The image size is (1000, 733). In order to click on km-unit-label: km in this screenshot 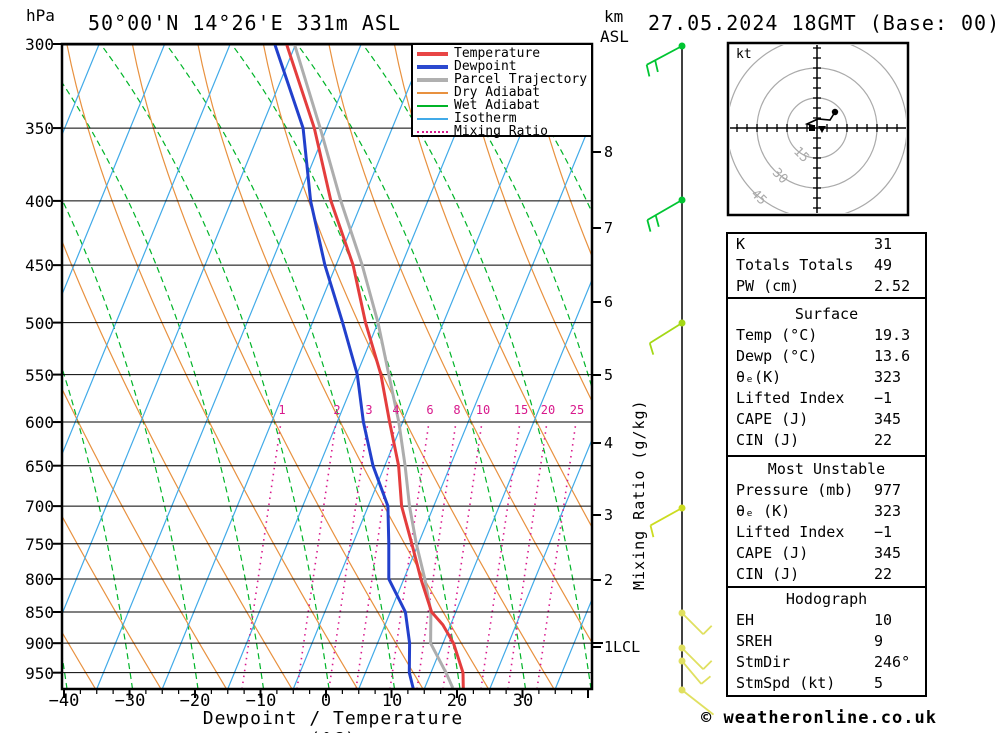, I will do `click(614, 16)`.